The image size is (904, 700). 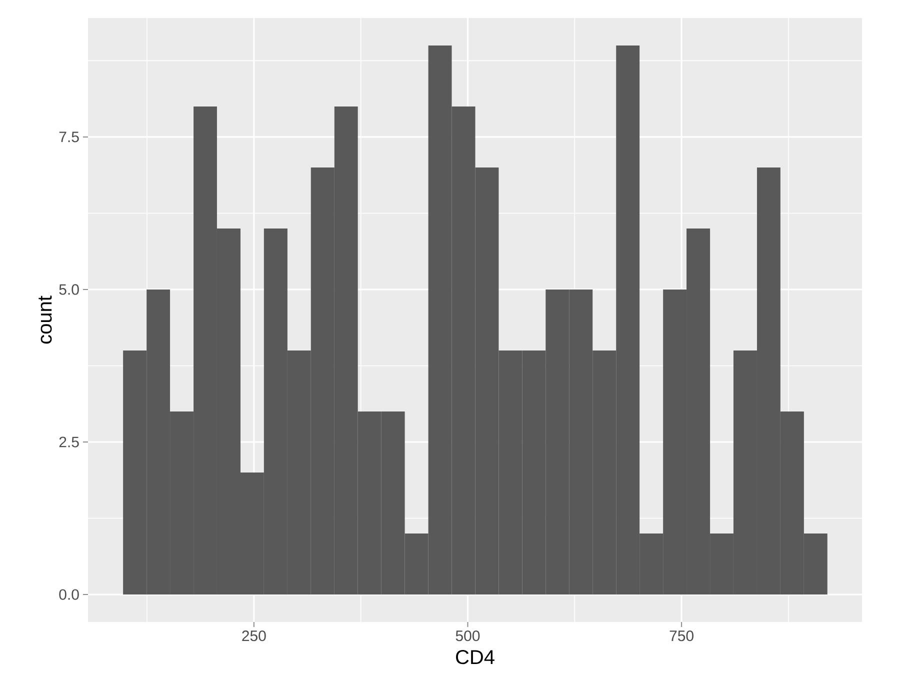 What do you see at coordinates (69, 289) in the screenshot?
I see `y-tick-label: 5.0` at bounding box center [69, 289].